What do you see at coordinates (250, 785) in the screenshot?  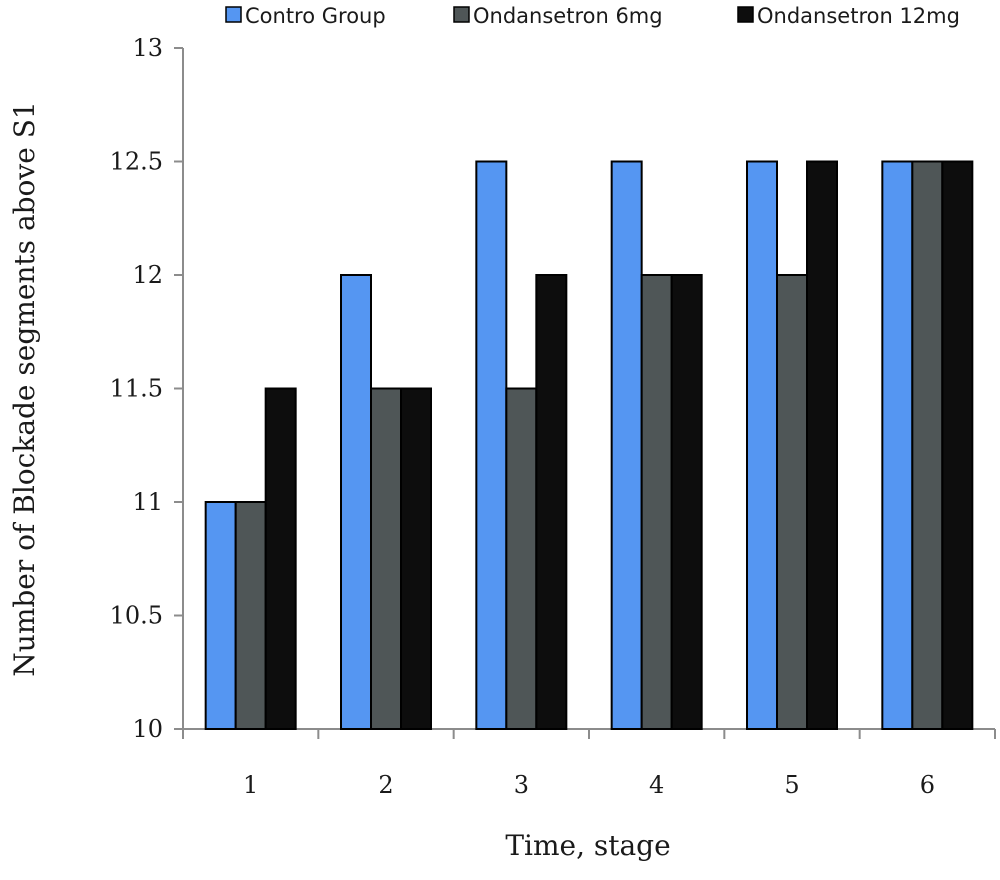 I see `x-tick-label: 1` at bounding box center [250, 785].